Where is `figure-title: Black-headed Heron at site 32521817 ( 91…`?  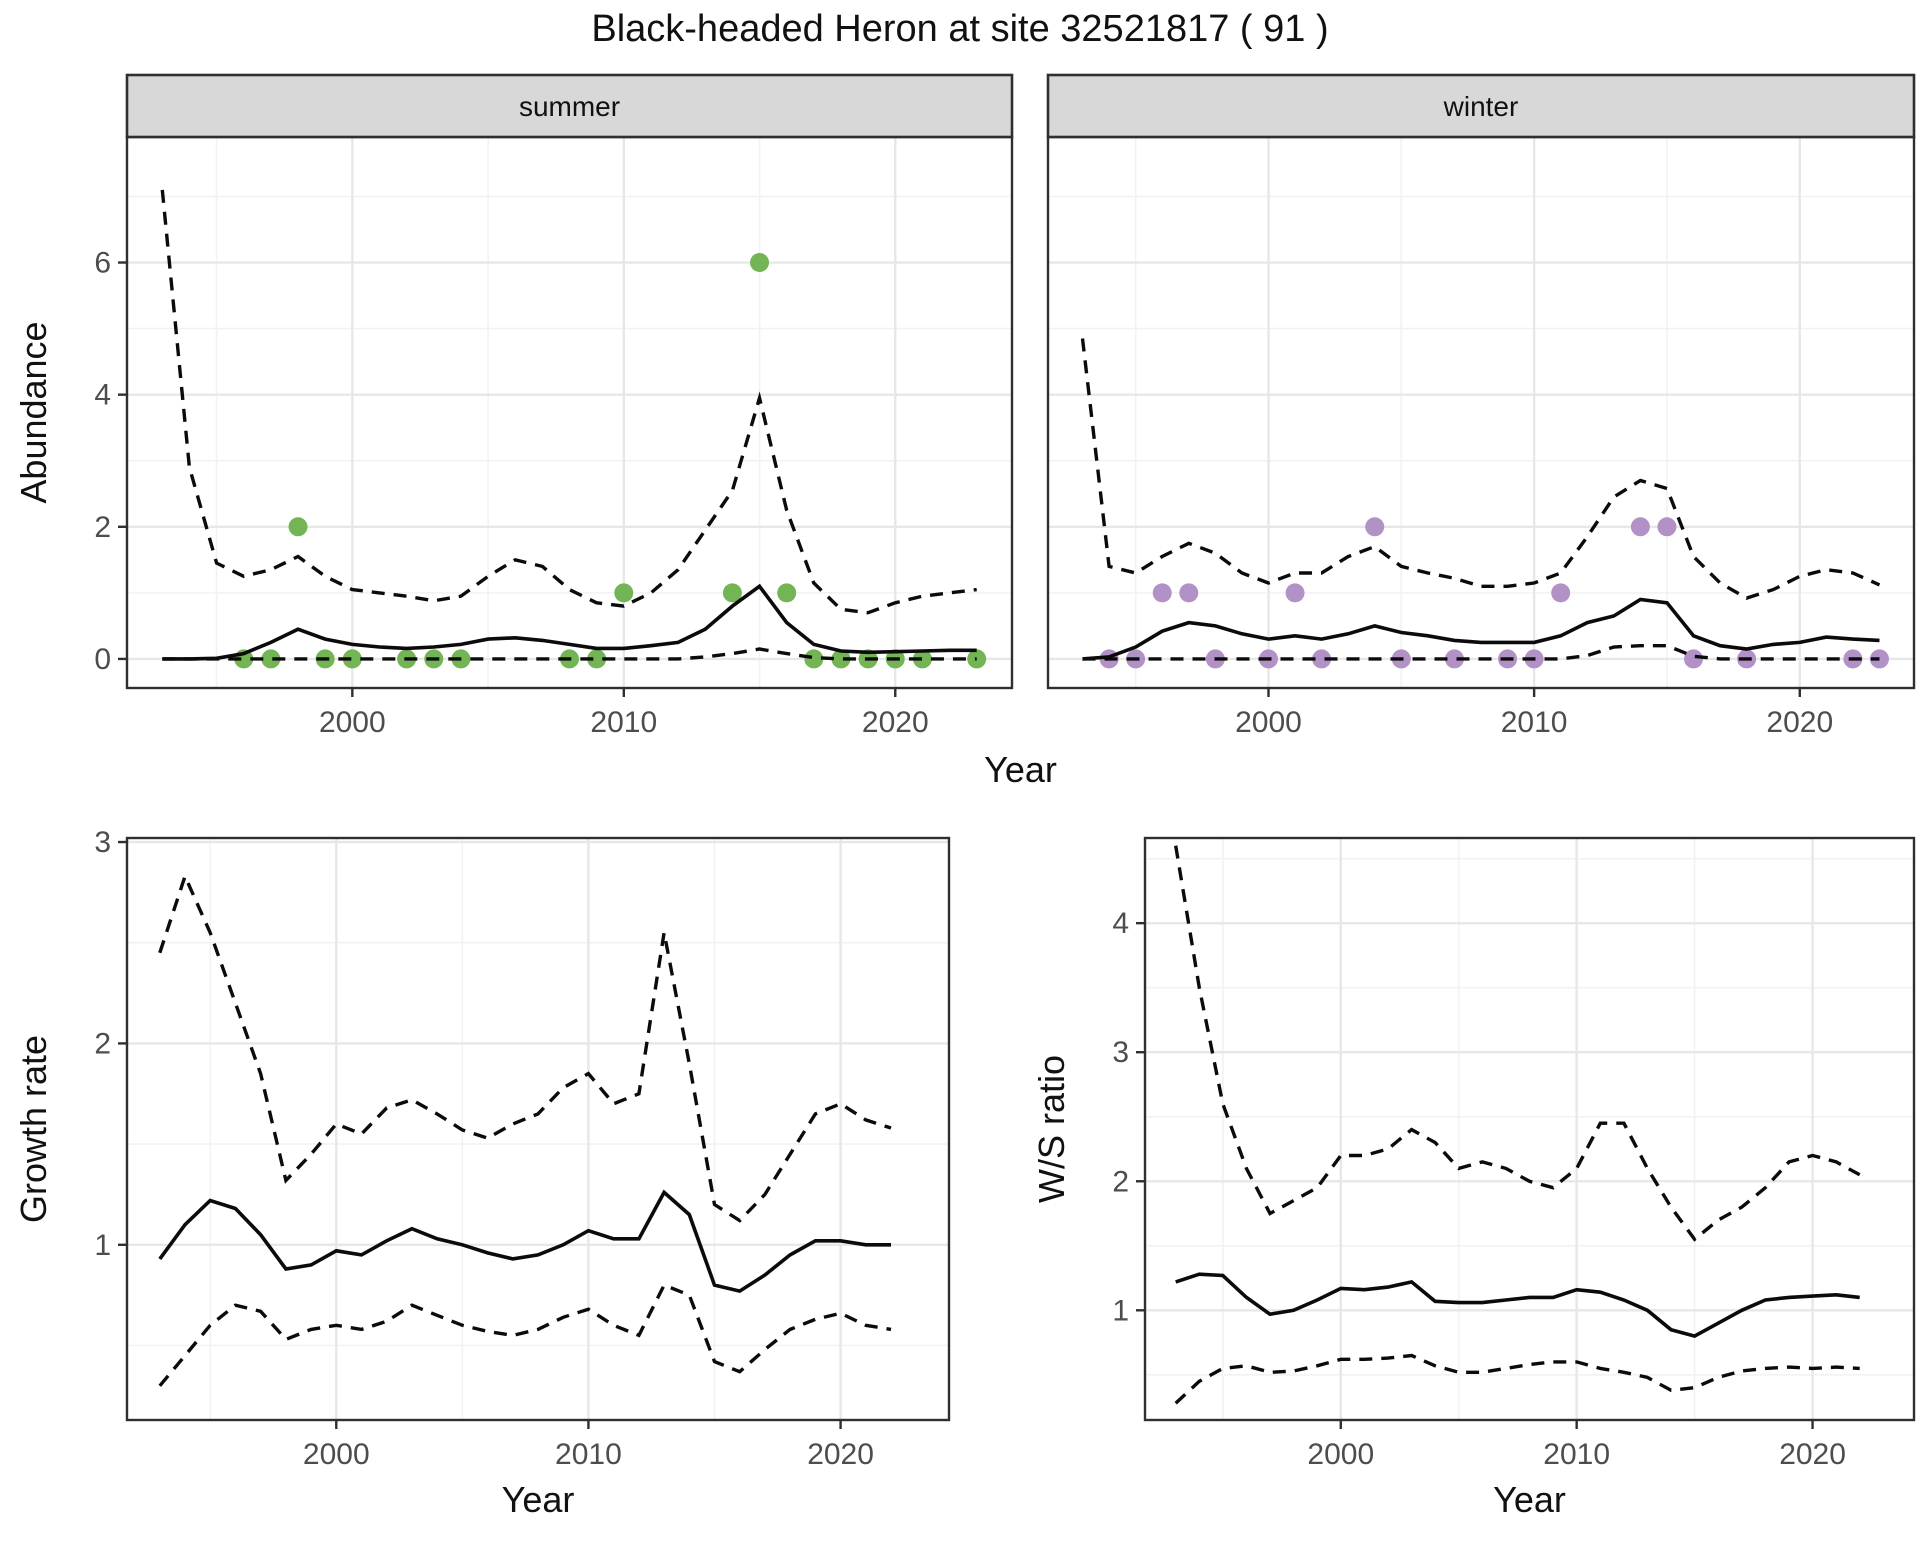 figure-title: Black-headed Heron at site 32521817 ( 91… is located at coordinates (960, 29).